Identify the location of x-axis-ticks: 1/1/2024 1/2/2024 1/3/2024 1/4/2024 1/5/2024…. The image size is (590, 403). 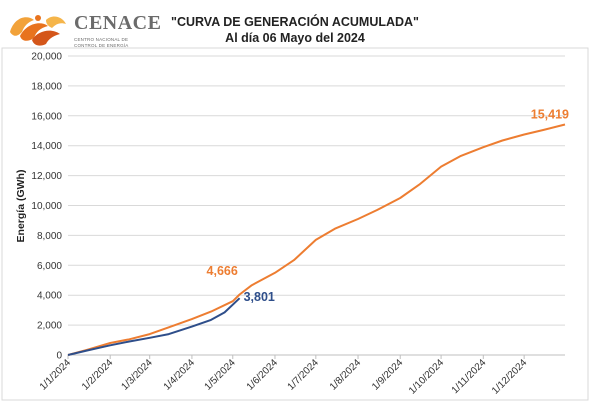
(284, 376).